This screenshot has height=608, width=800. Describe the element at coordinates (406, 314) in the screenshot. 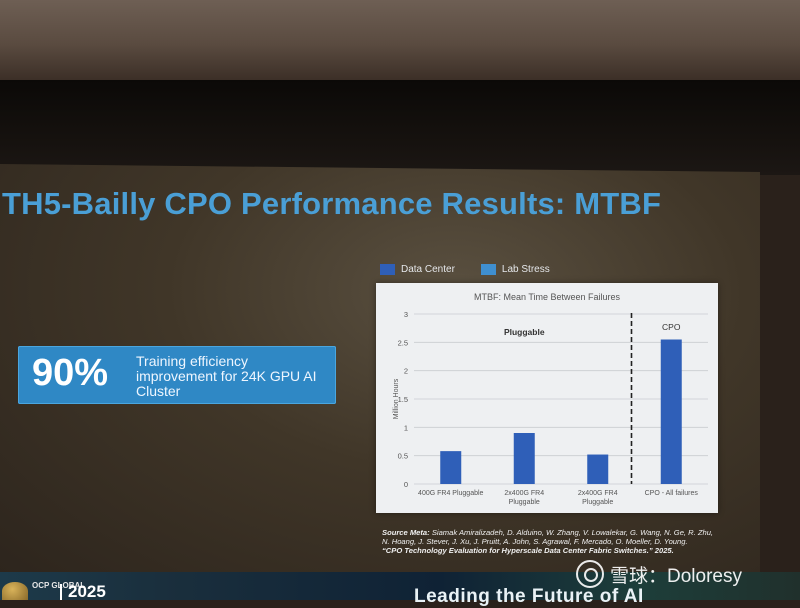

I see `y-tick-label: 3` at that location.